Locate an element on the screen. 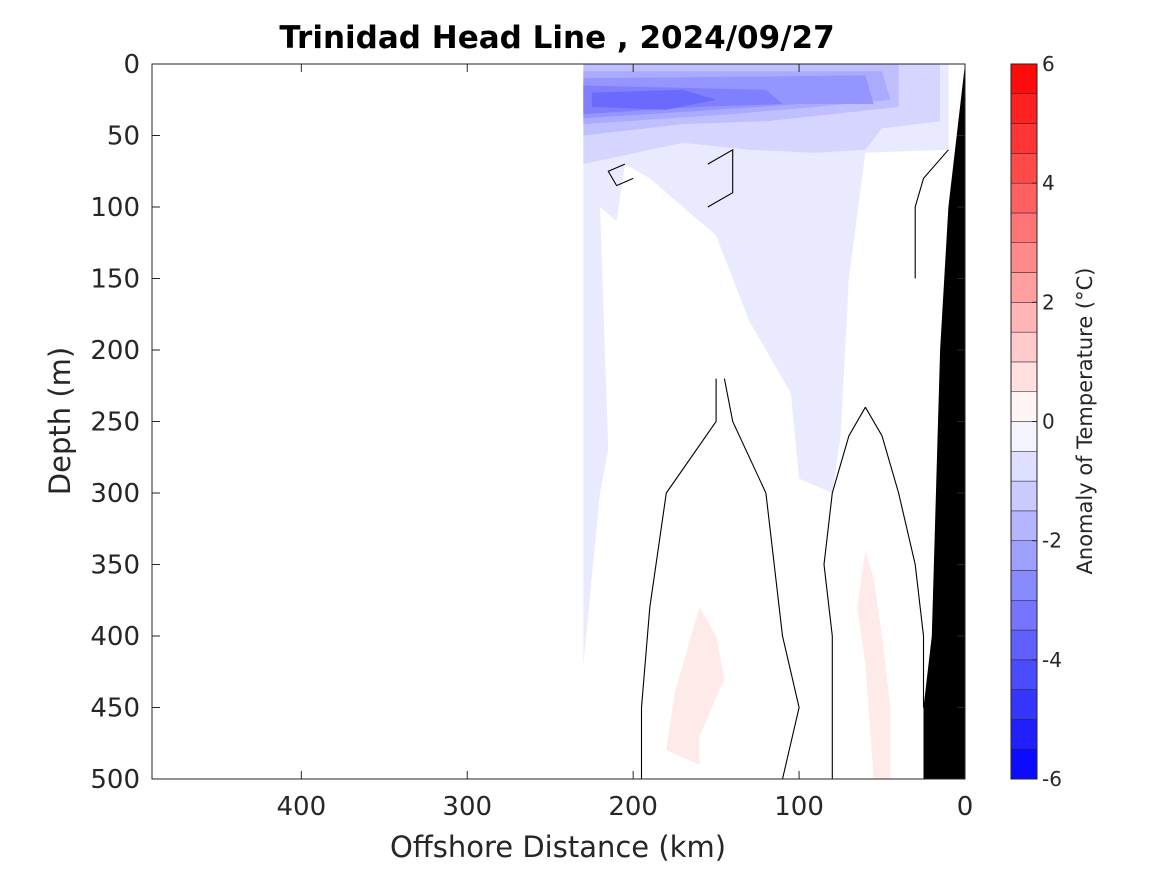  colorbar-tick-label: -4 is located at coordinates (1052, 660).